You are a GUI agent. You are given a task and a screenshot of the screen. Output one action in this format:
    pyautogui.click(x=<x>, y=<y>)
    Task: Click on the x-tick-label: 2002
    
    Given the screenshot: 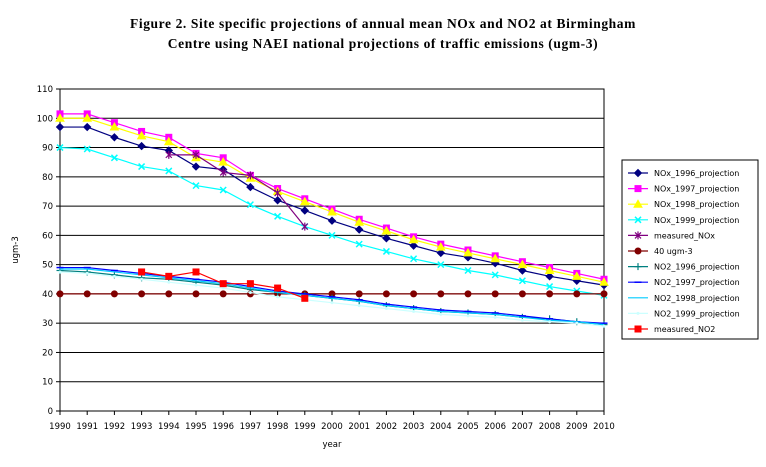 What is the action you would take?
    pyautogui.click(x=387, y=427)
    